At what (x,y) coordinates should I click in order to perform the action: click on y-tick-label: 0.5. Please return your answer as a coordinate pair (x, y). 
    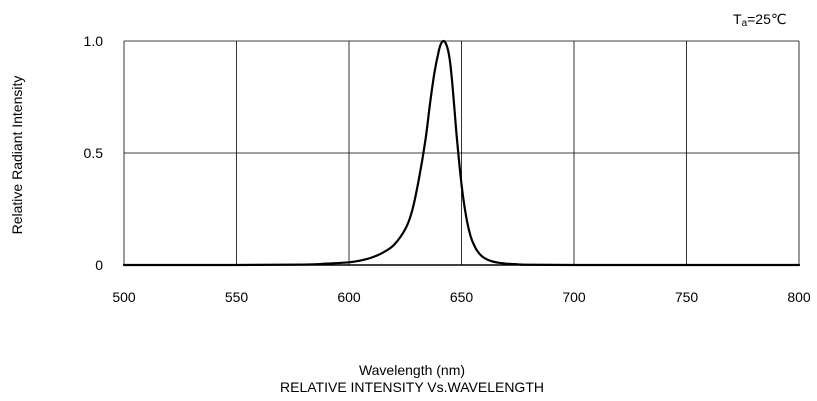
    Looking at the image, I should click on (94, 153).